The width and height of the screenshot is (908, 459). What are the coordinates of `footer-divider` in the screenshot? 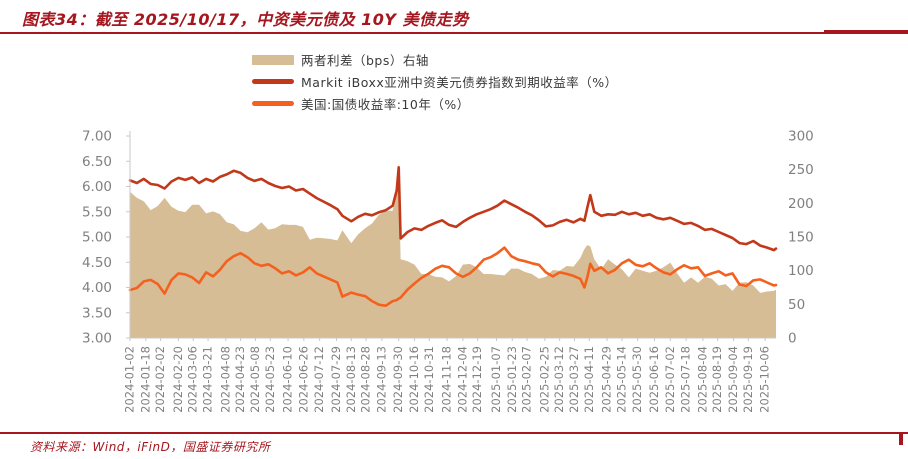 It's located at (454, 433).